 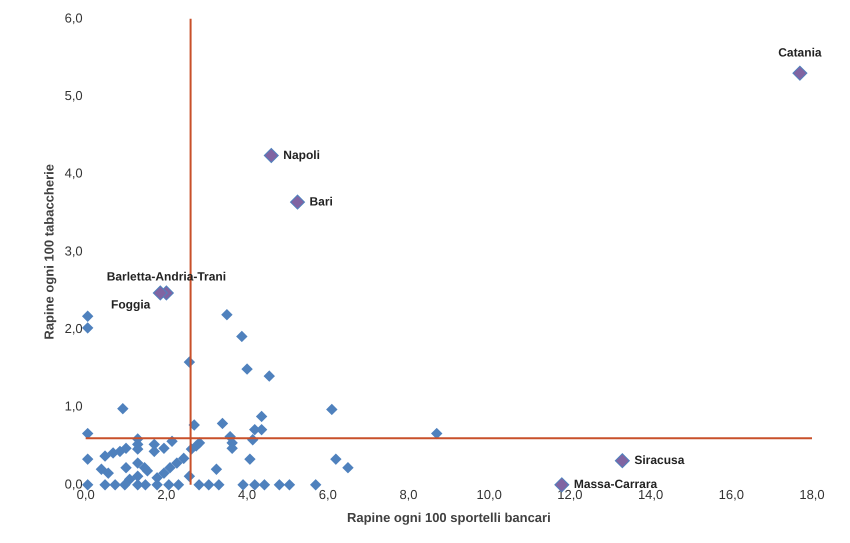 What do you see at coordinates (73, 406) in the screenshot?
I see `y-tick-label: 1,0` at bounding box center [73, 406].